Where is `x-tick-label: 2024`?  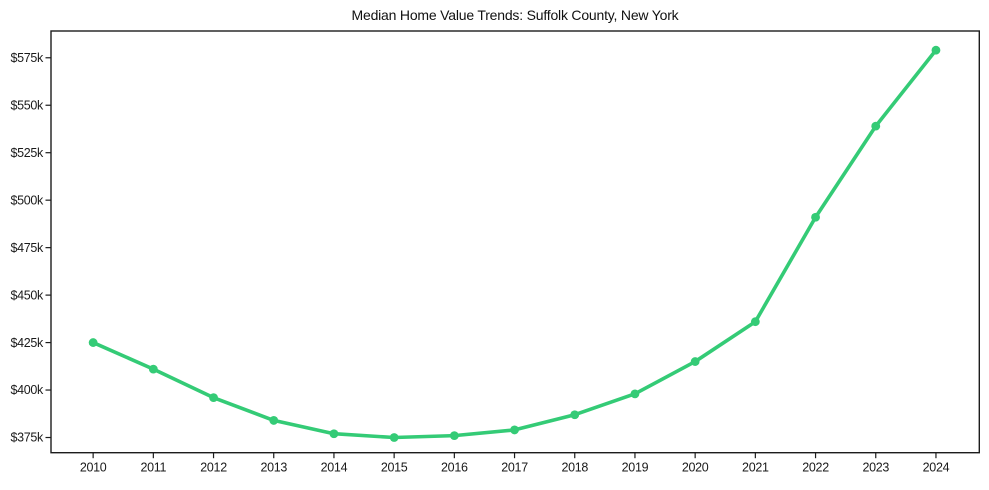 x-tick-label: 2024 is located at coordinates (936, 468).